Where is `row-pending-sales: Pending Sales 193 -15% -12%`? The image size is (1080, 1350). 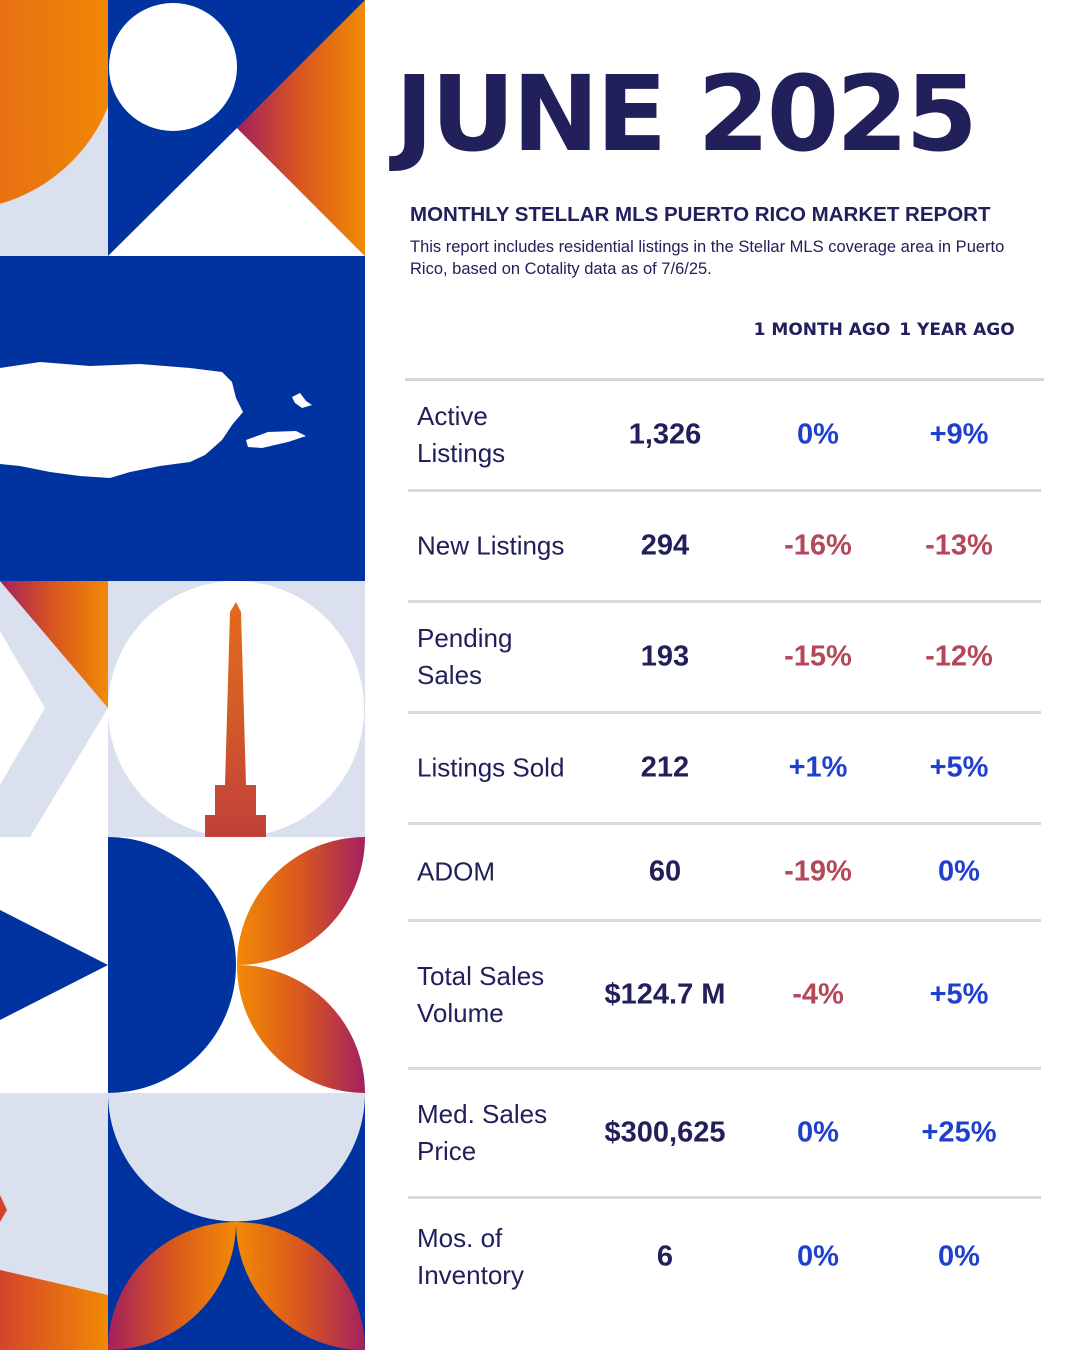 row-pending-sales: Pending Sales 193 -15% -12% is located at coordinates (724, 658).